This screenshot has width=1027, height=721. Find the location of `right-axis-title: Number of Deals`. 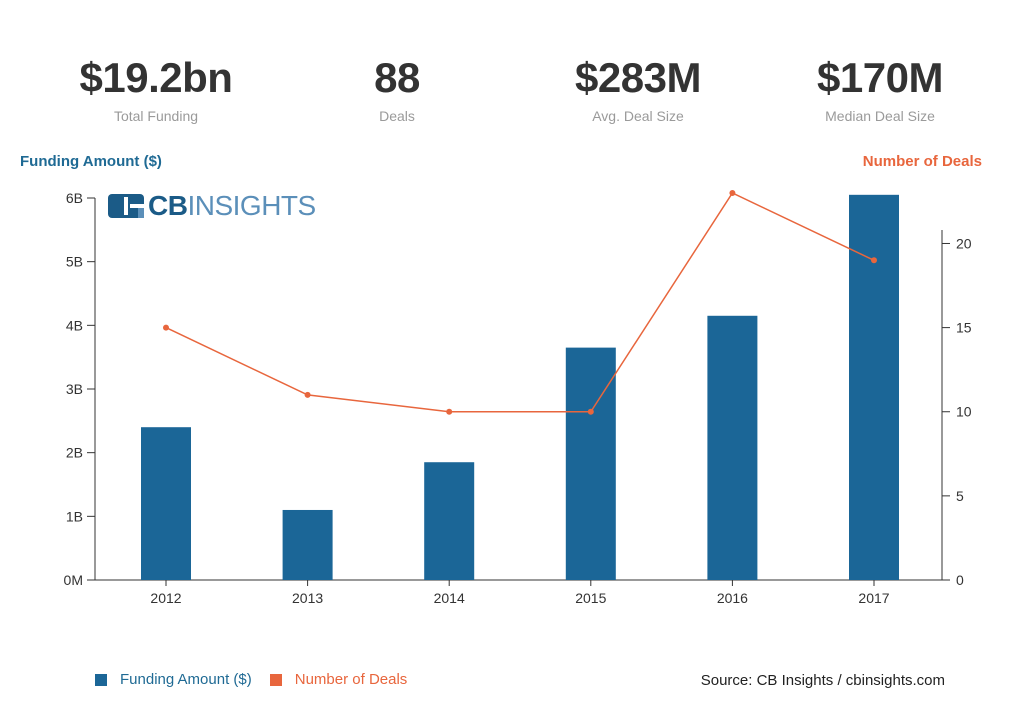

right-axis-title: Number of Deals is located at coordinates (922, 161).